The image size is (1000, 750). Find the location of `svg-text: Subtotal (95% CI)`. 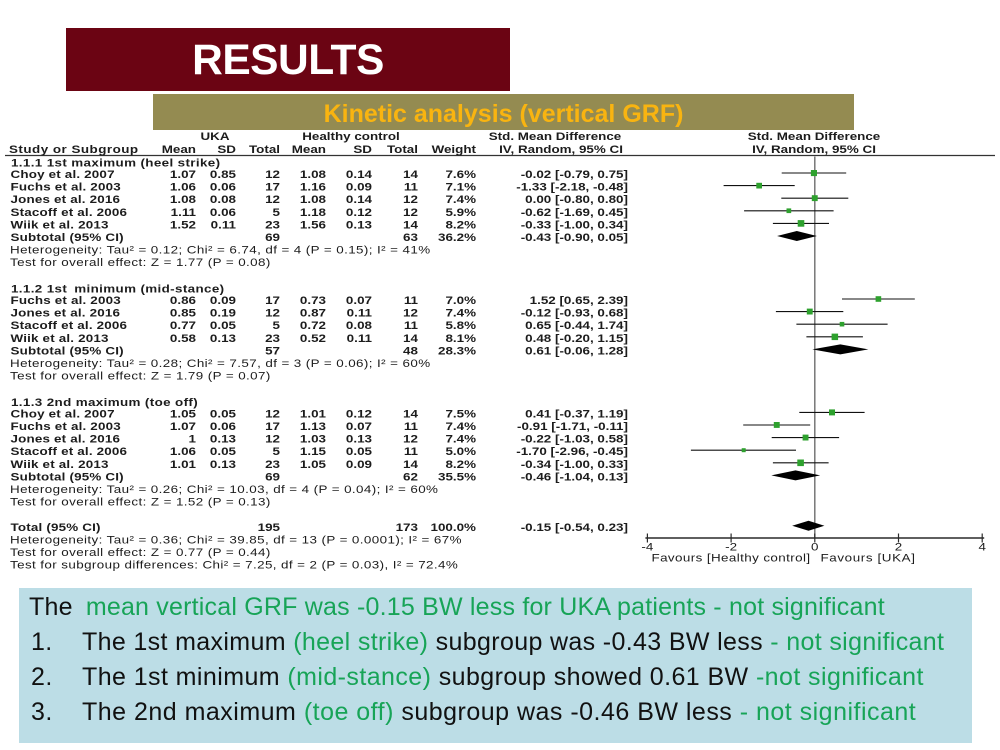

svg-text: Subtotal (95% CI) is located at coordinates (67, 477).